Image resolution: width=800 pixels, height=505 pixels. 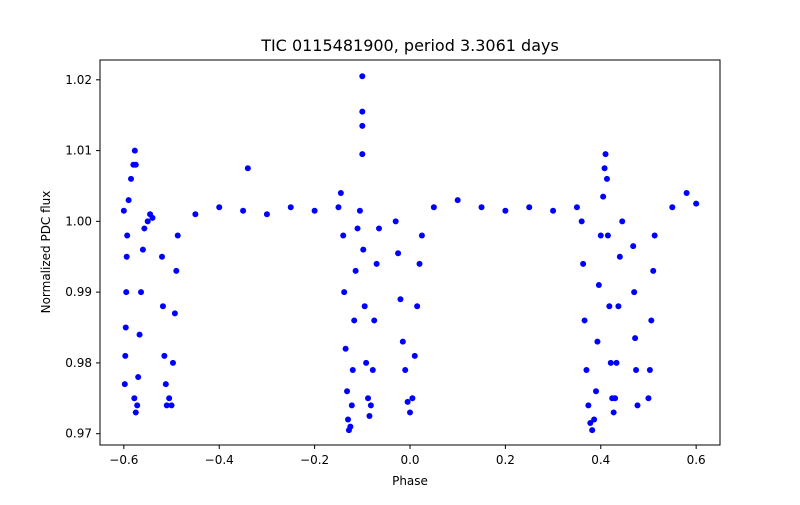 I want to click on x-tick-label: 0.2, so click(x=505, y=460).